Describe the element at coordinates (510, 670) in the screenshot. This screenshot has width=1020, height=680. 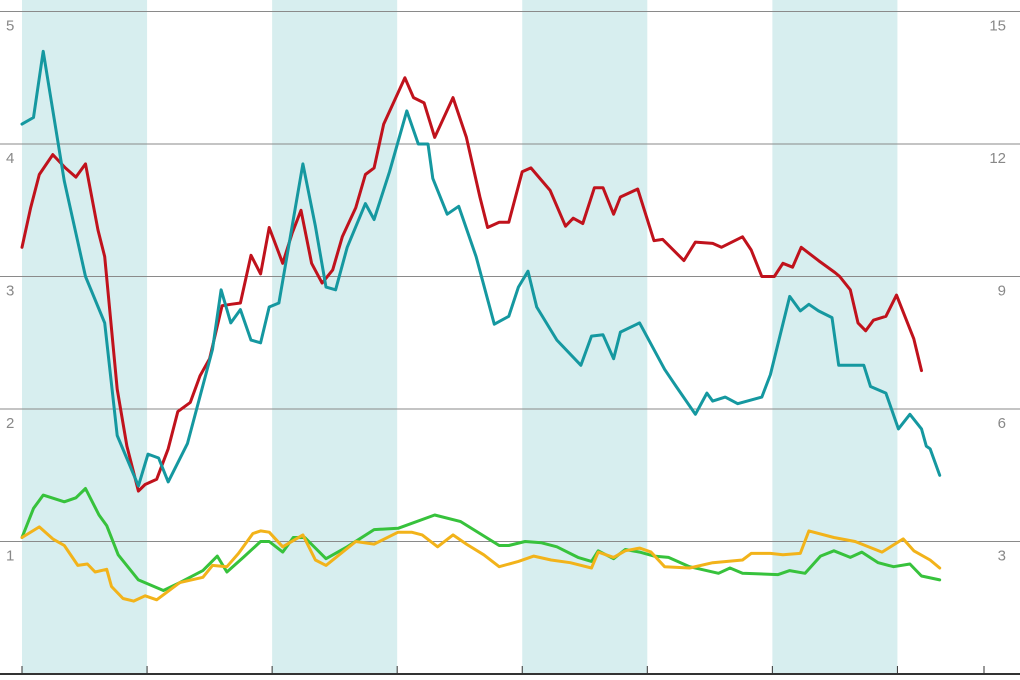
I see `x-axis` at that location.